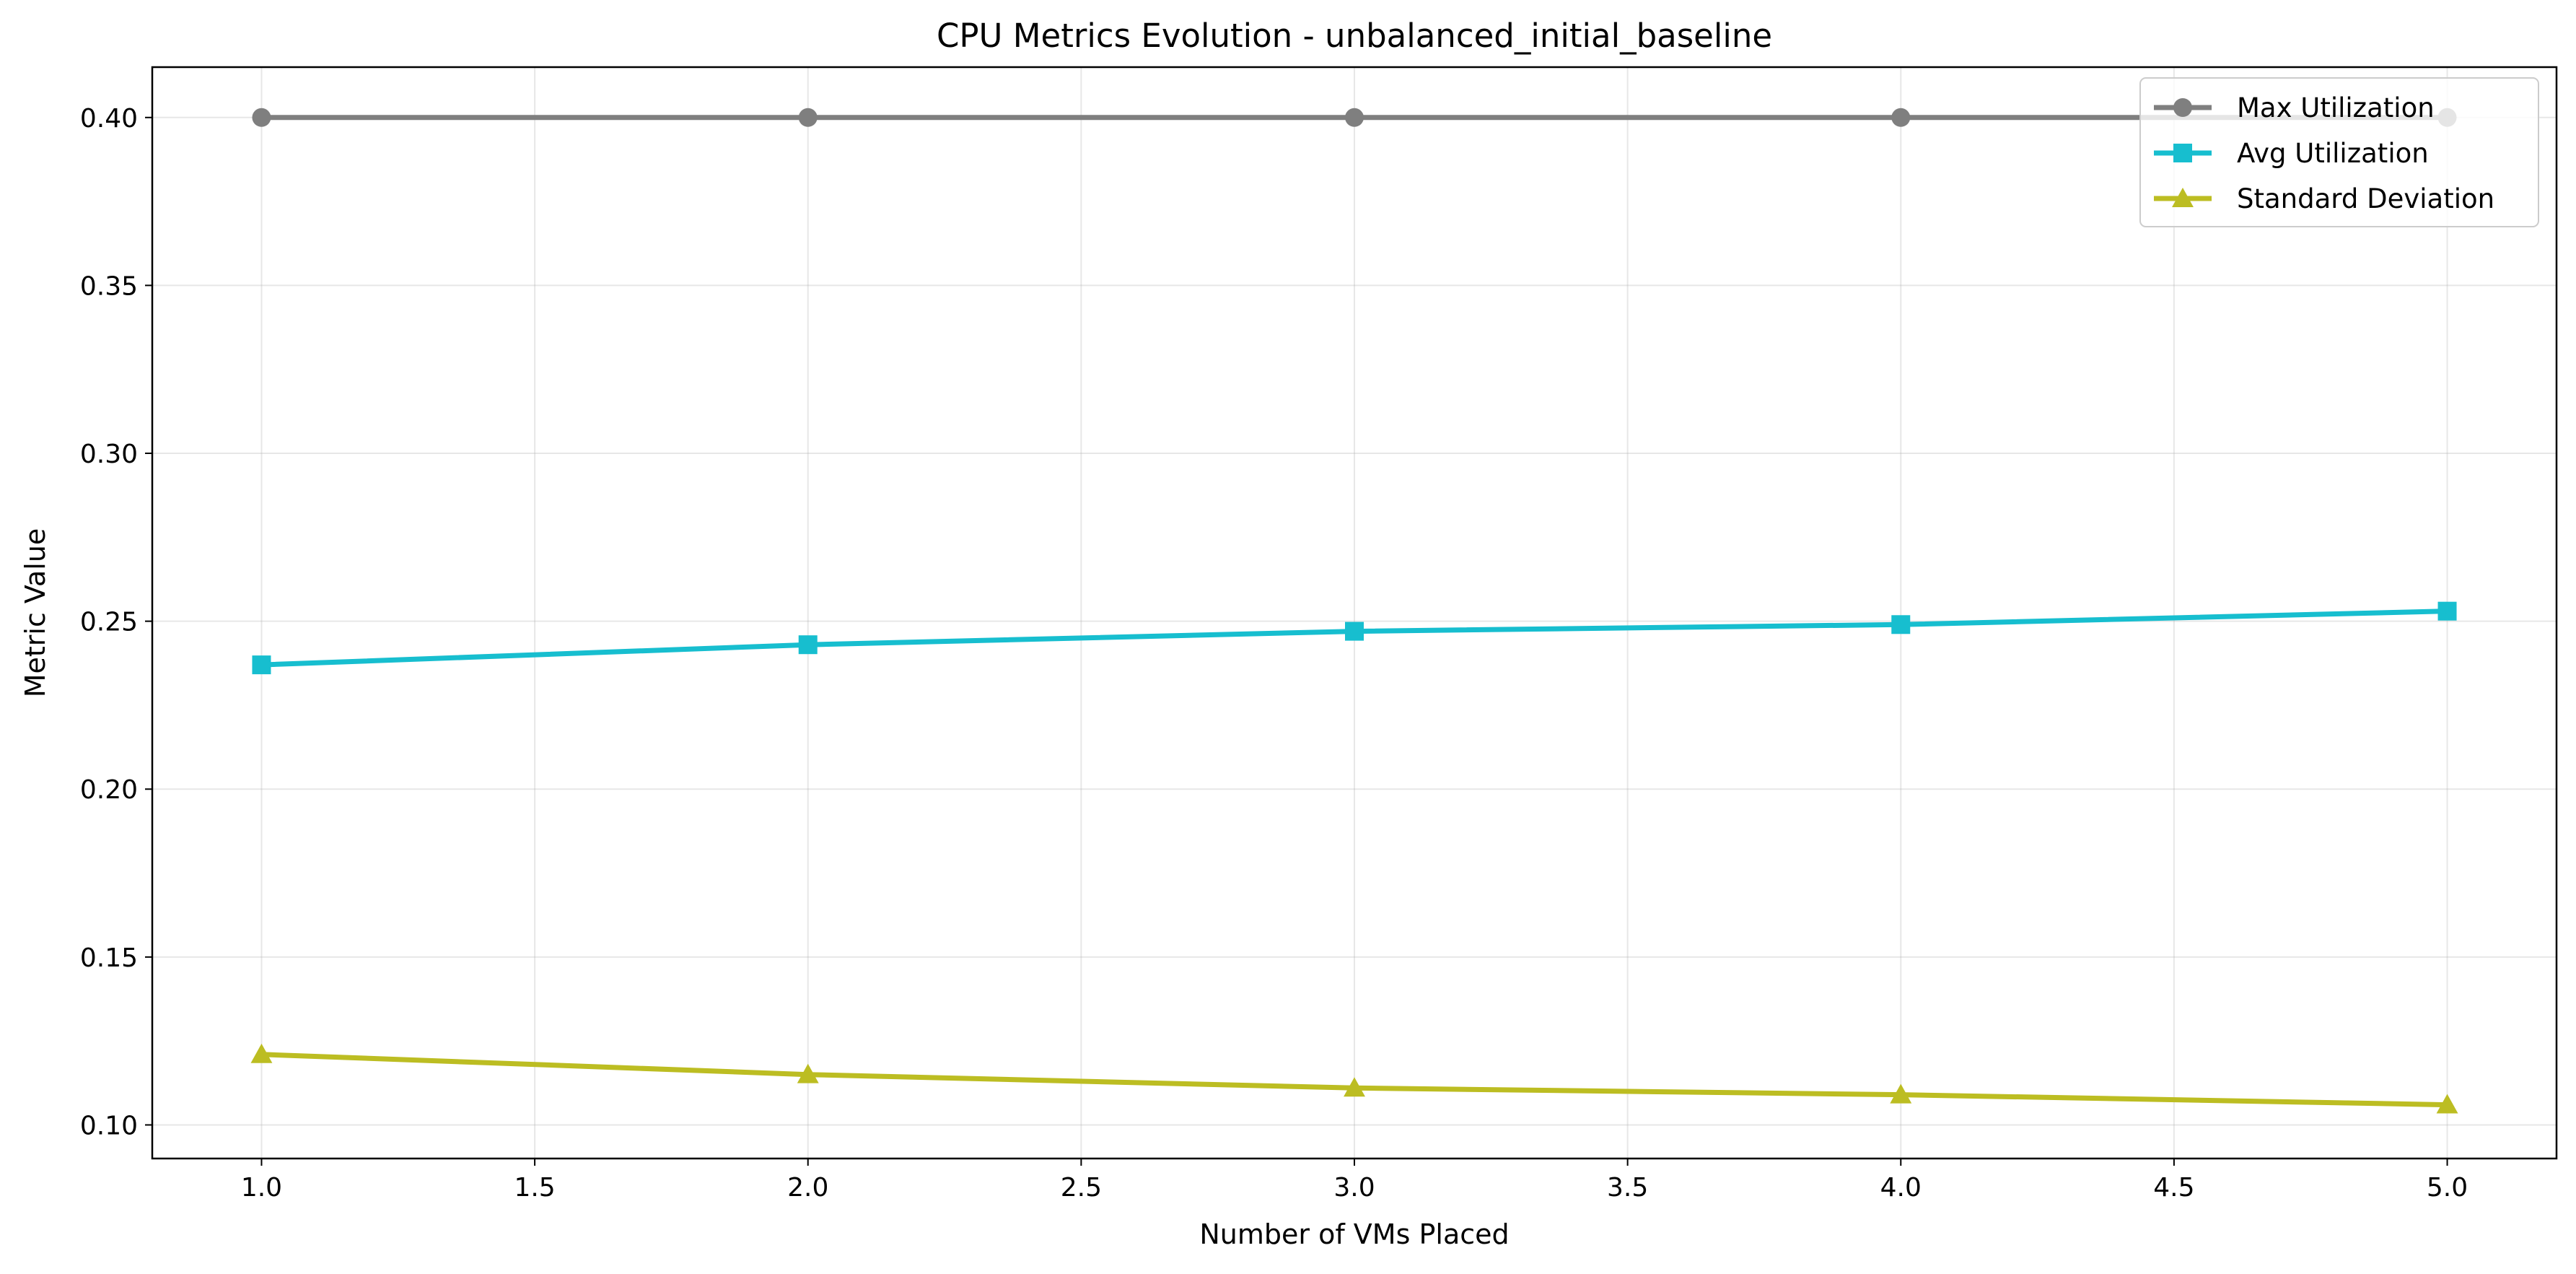 This screenshot has height=1274, width=2576. I want to click on y-axis-label: Metric Value, so click(35, 613).